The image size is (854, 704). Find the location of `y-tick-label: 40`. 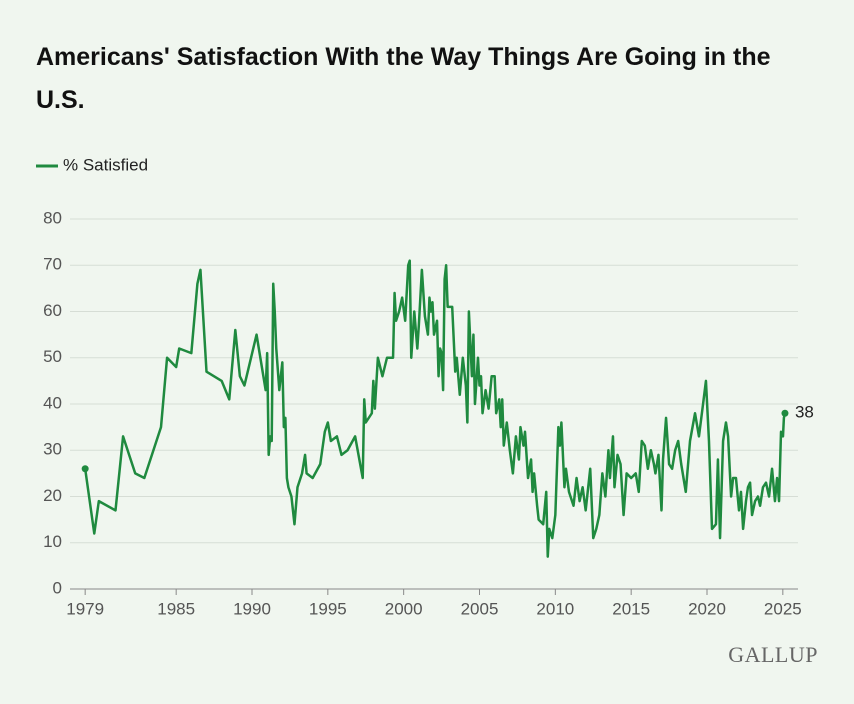

y-tick-label: 40 is located at coordinates (52, 402).